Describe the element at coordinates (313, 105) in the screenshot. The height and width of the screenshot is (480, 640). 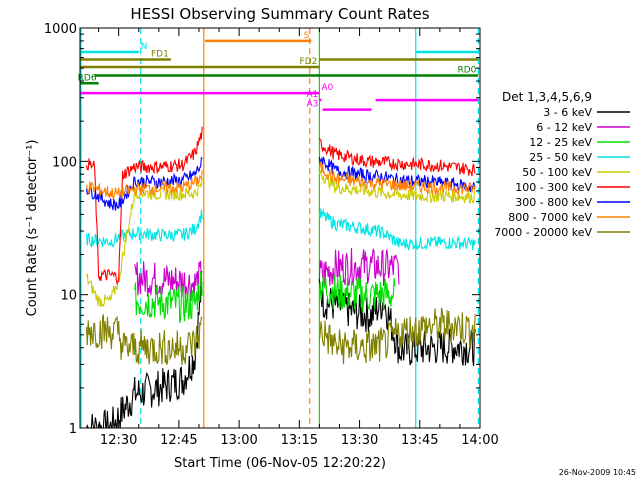
I see `flag-label-a3: A3` at that location.